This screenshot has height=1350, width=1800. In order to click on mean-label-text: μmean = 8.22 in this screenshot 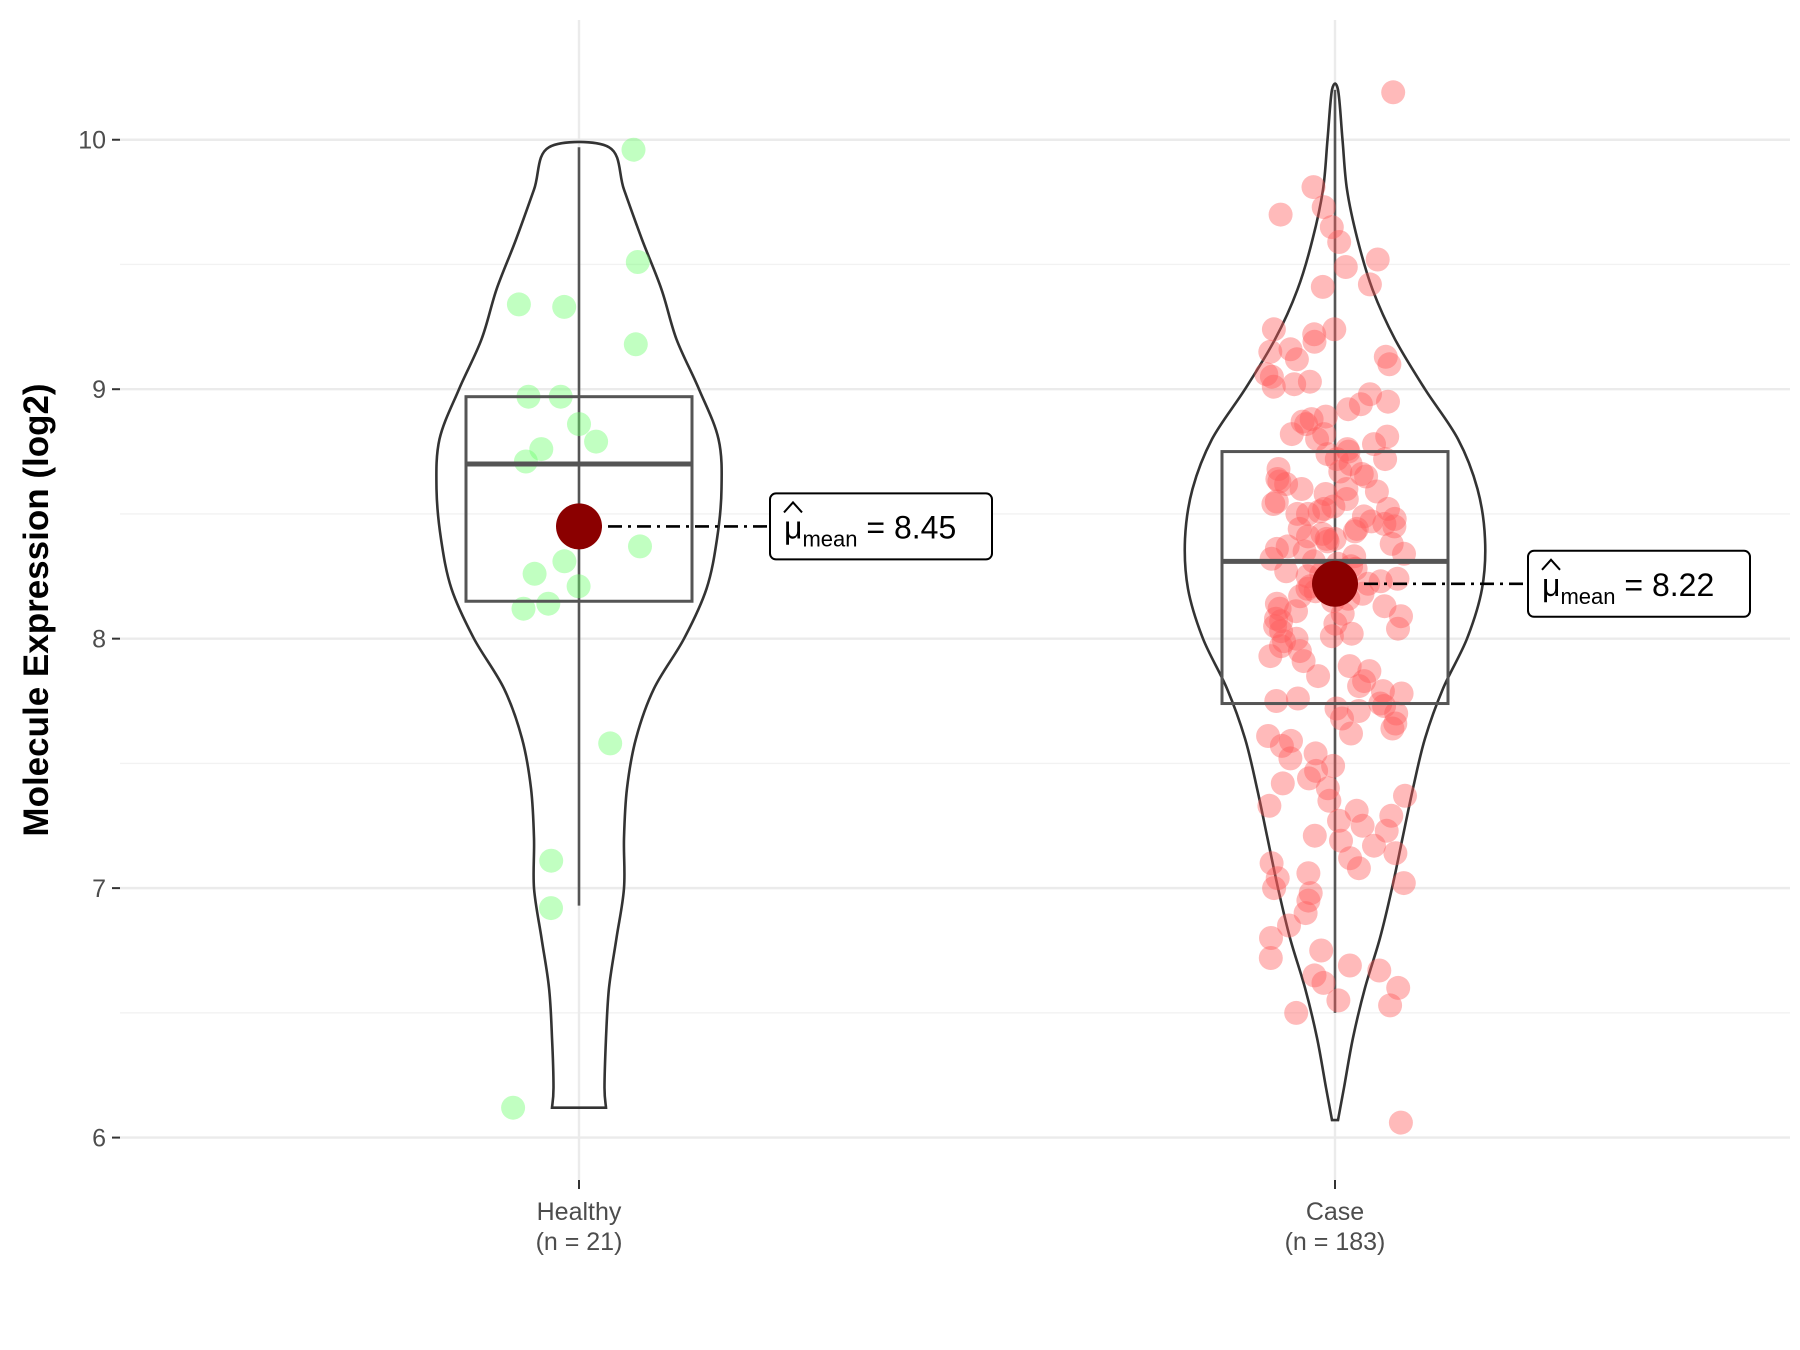, I will do `click(1628, 588)`.